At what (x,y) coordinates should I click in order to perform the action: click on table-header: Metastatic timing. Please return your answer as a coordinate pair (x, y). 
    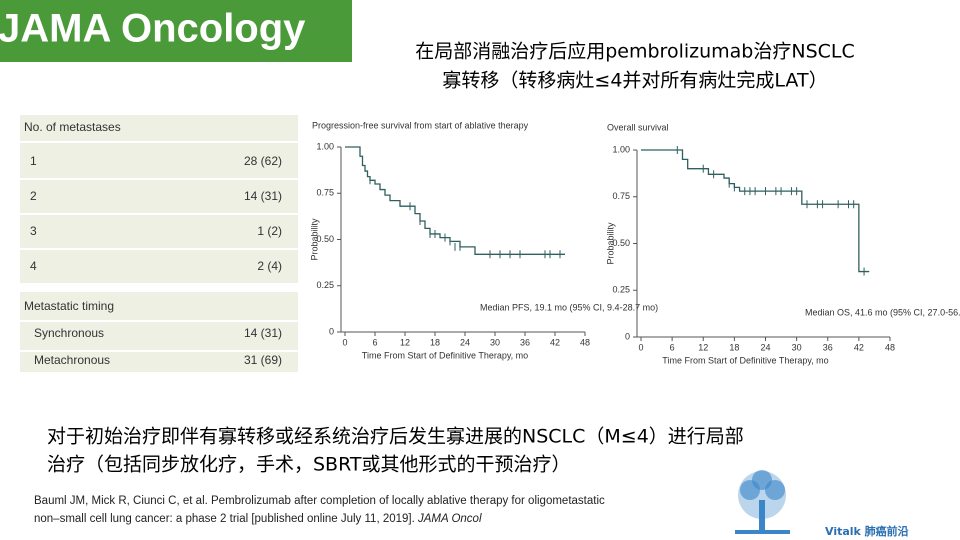
    Looking at the image, I should click on (69, 306).